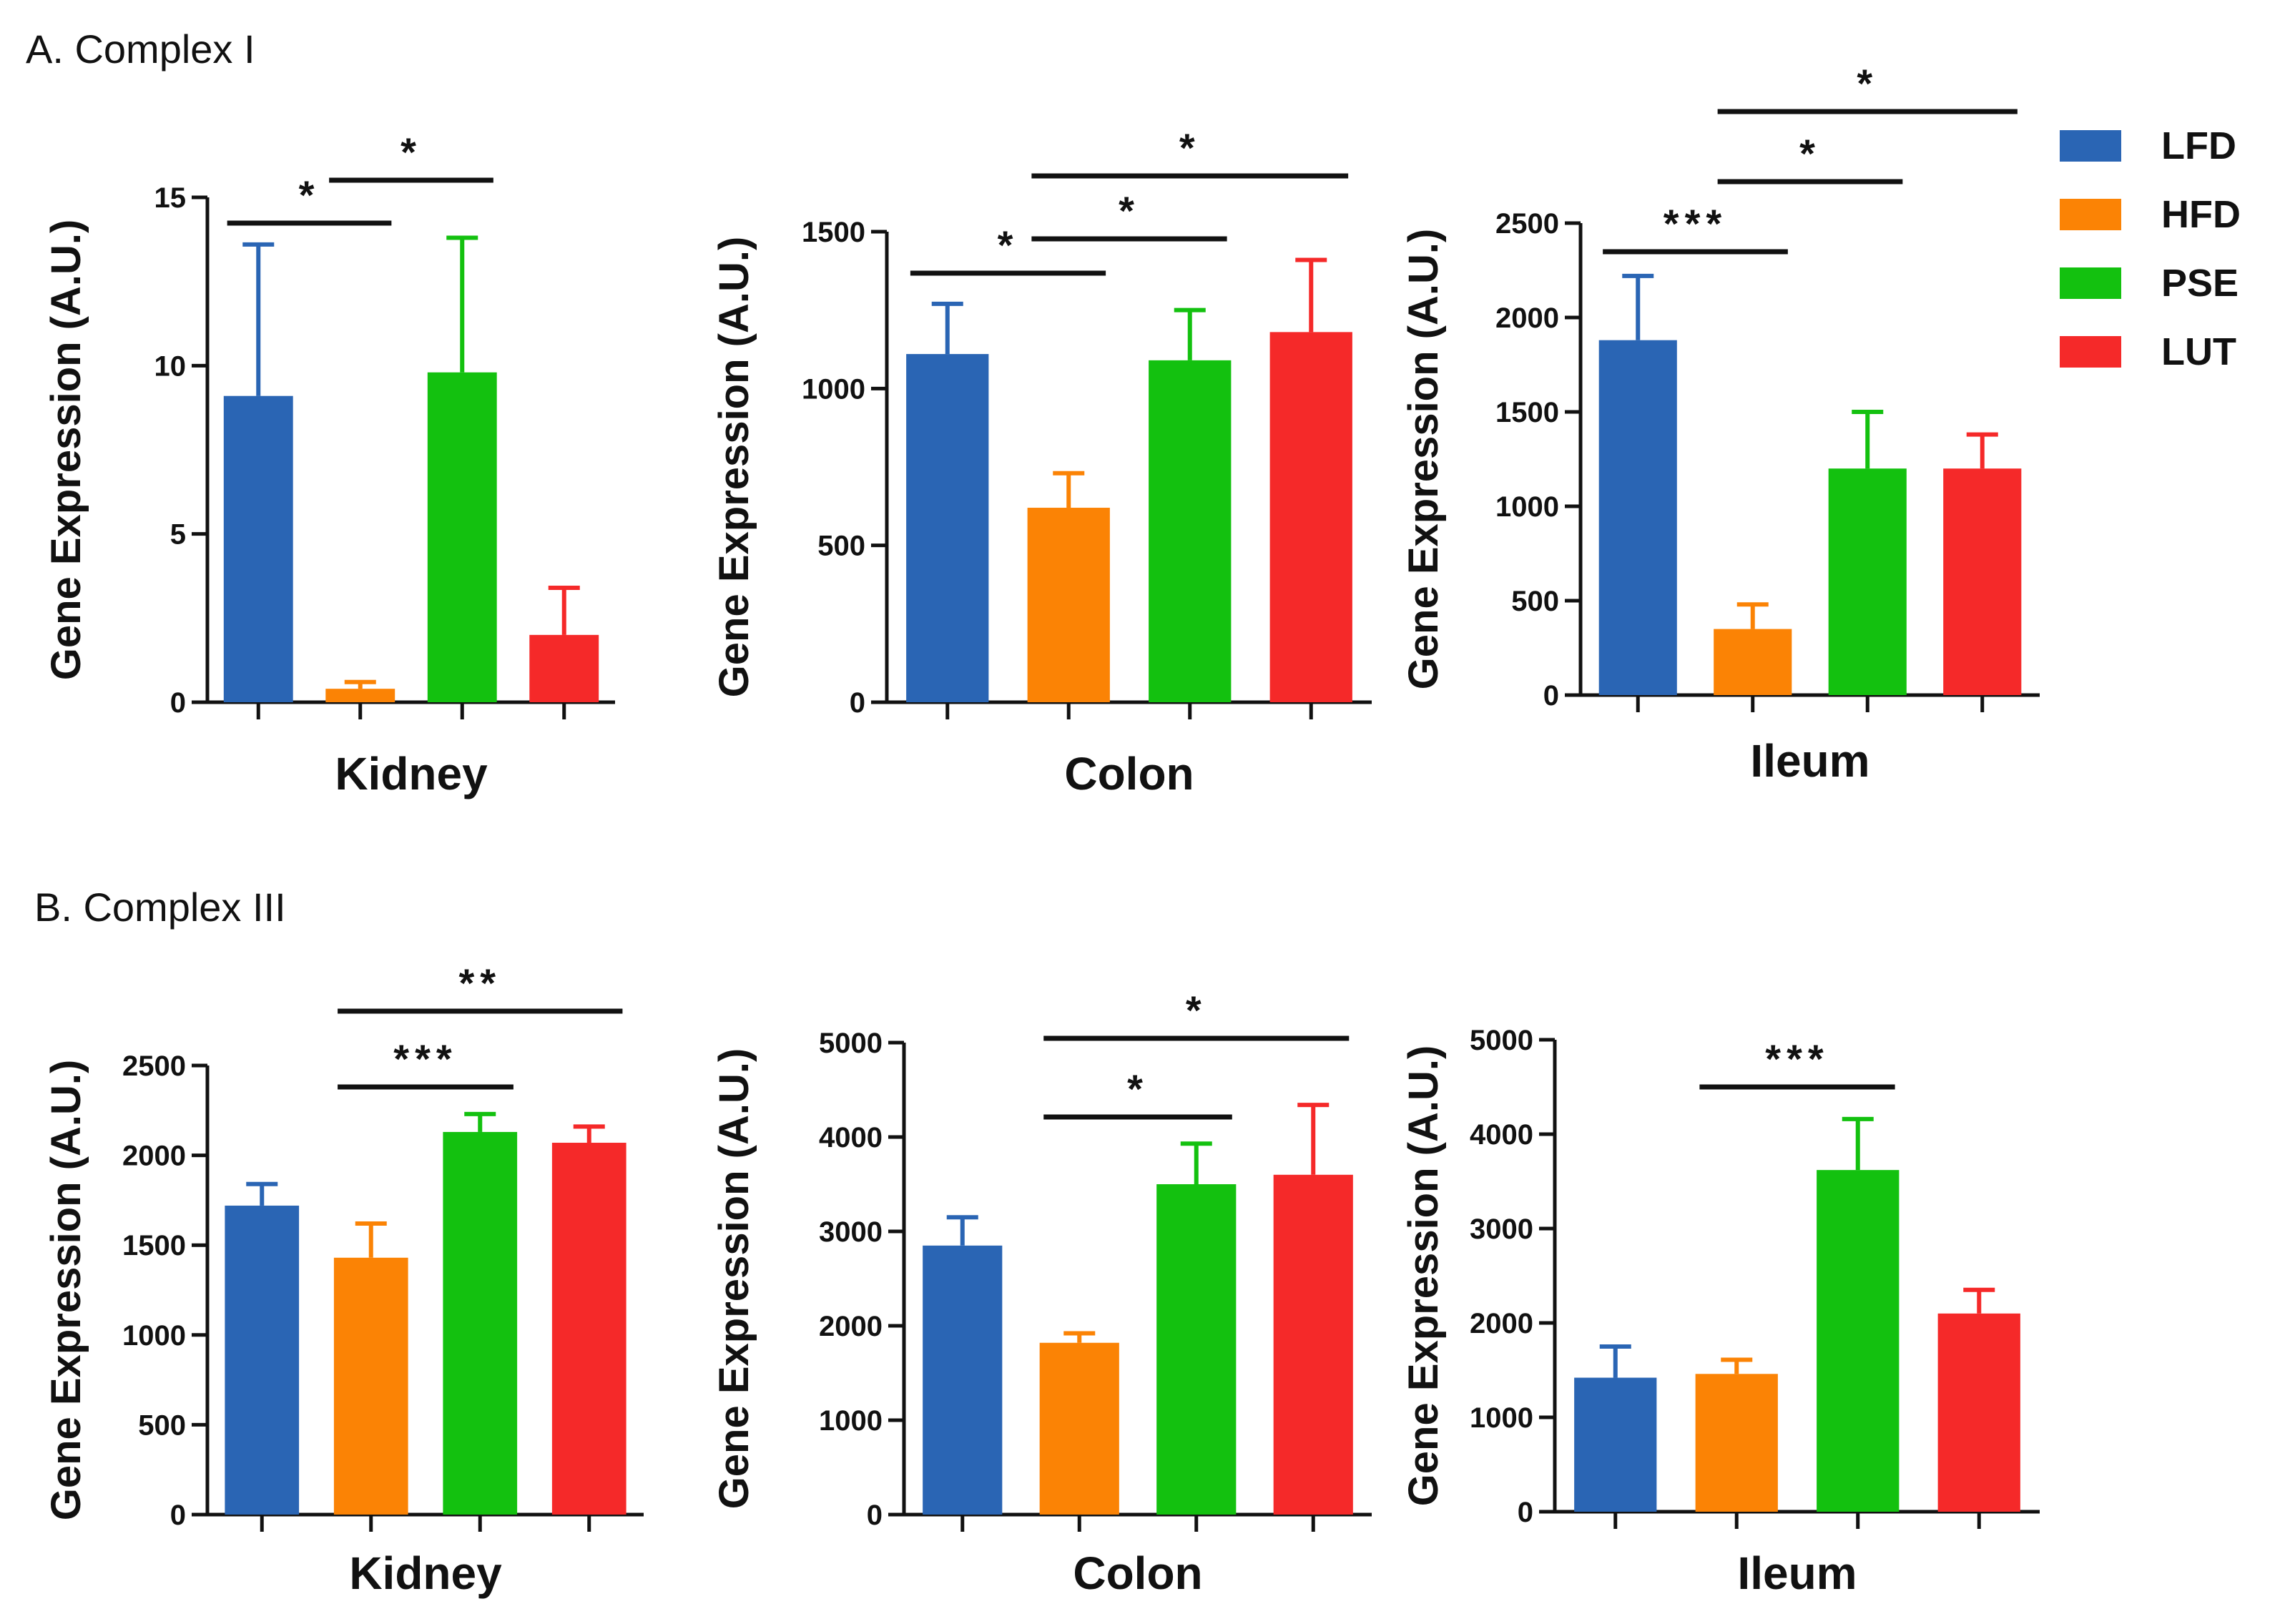 This screenshot has width=2285, height=1624. Describe the element at coordinates (2150, 248) in the screenshot. I see `legend: LFD HFD PSE LUT` at that location.